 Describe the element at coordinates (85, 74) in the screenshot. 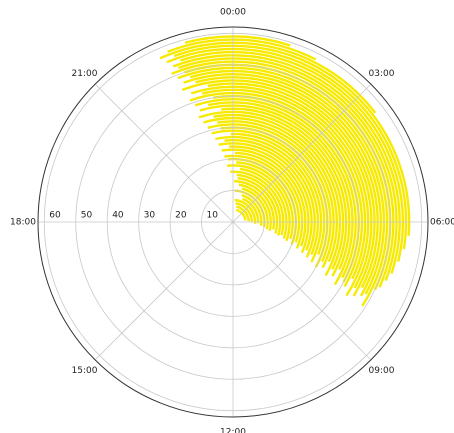

I see `angle-tick-label: 21:00` at that location.